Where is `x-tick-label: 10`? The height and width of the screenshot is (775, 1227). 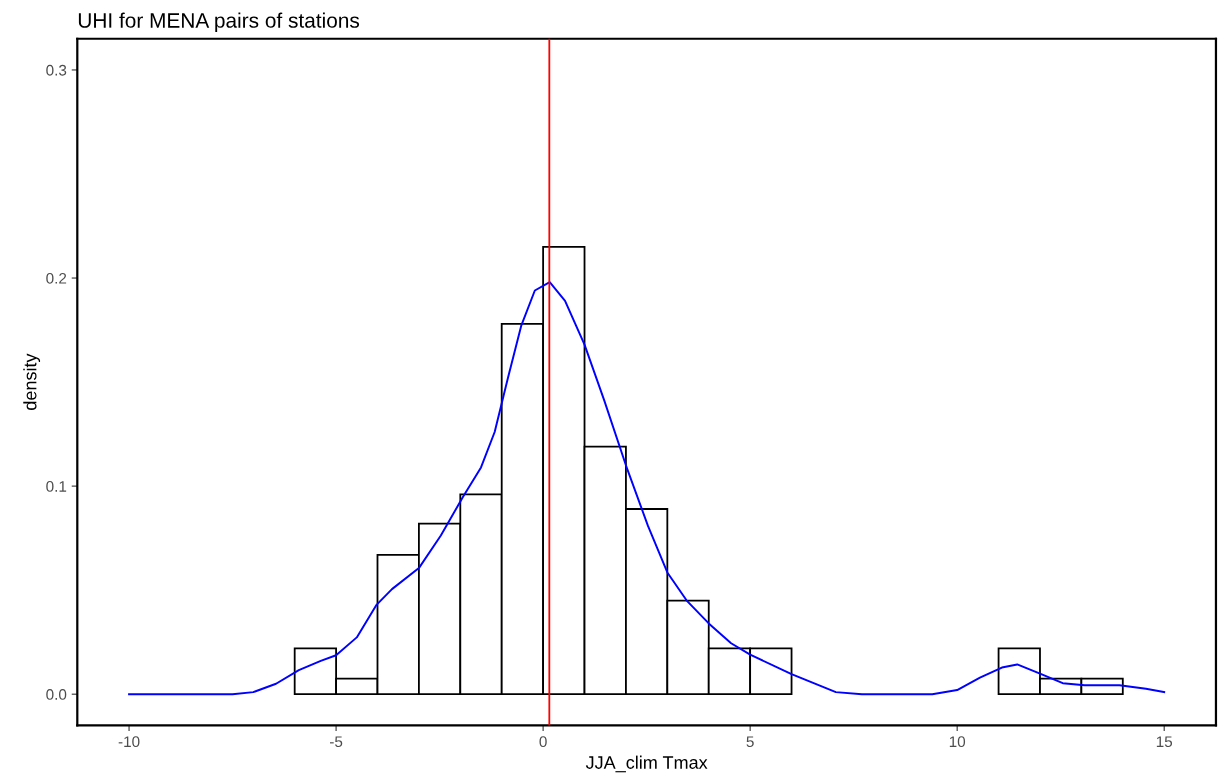
x-tick-label: 10 is located at coordinates (957, 742).